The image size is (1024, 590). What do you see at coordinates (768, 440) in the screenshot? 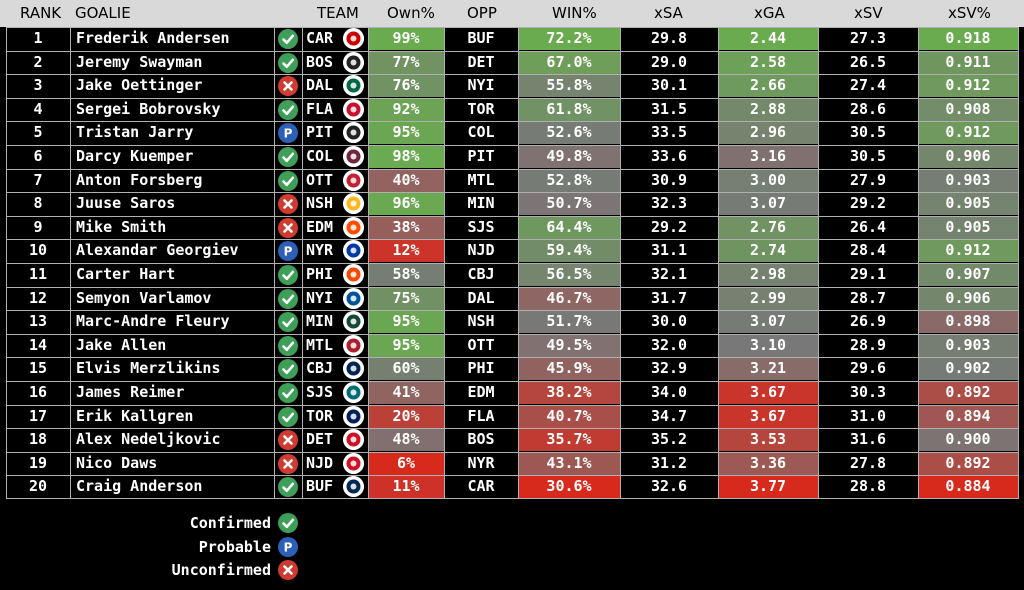
I see `xga-cell: 3.53` at bounding box center [768, 440].